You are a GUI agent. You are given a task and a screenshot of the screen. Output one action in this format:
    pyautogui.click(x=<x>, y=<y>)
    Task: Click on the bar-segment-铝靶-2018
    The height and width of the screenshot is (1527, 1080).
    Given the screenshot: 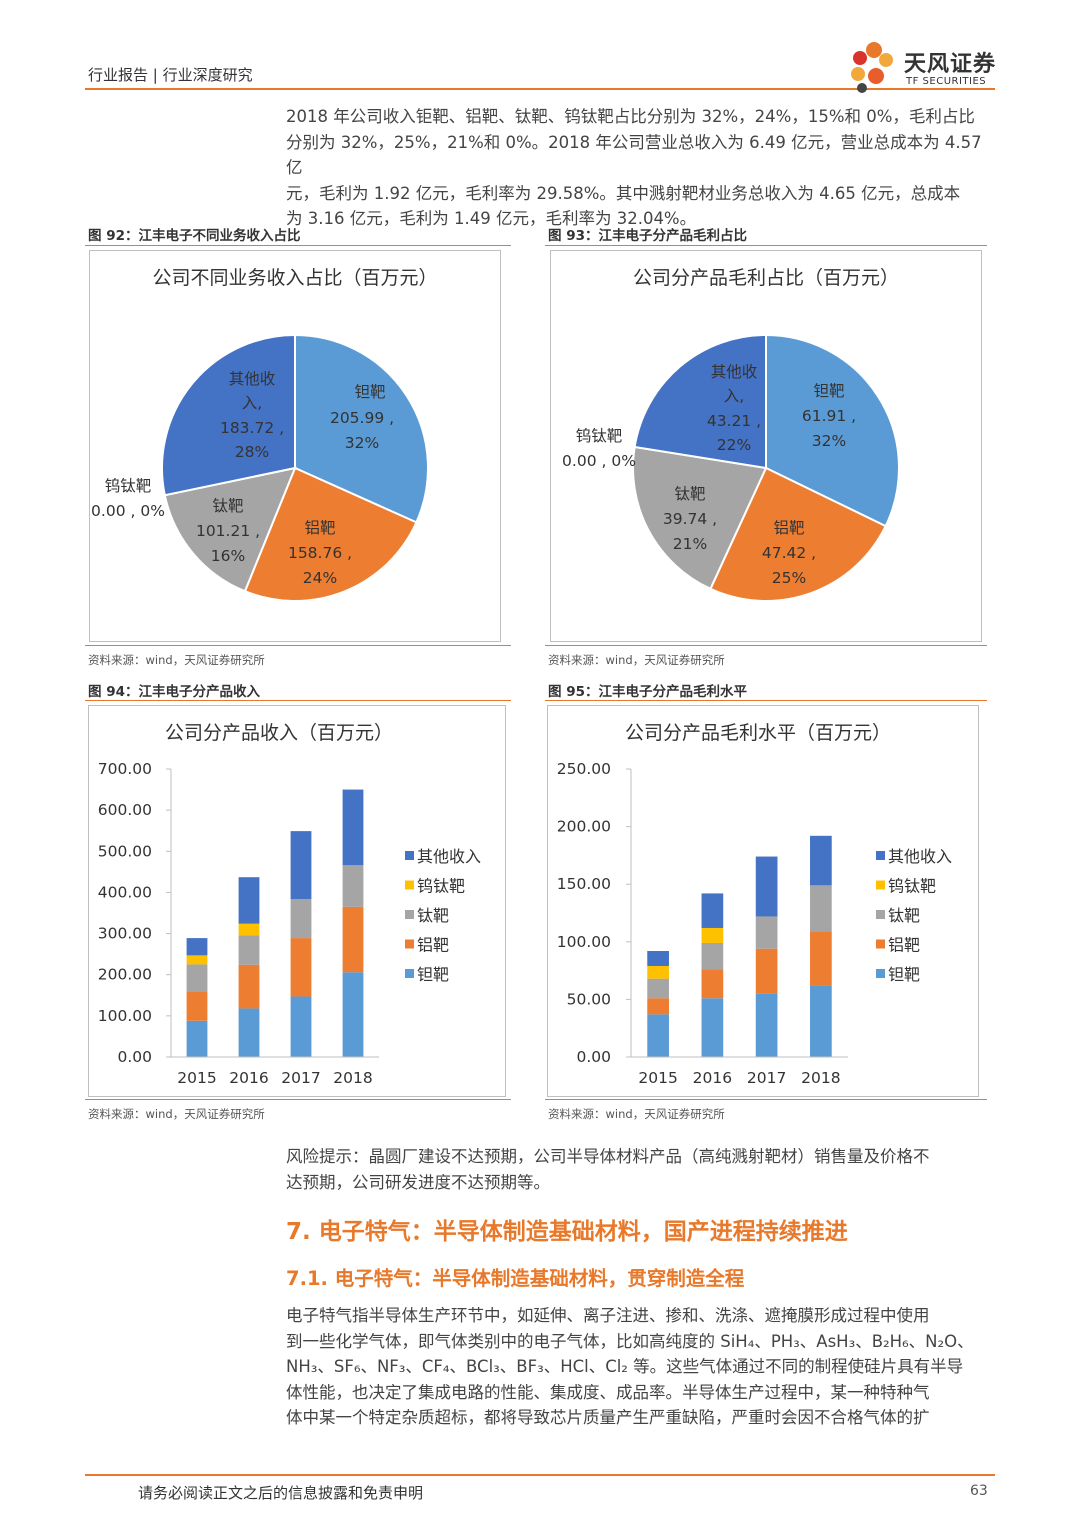 What is the action you would take?
    pyautogui.click(x=353, y=939)
    